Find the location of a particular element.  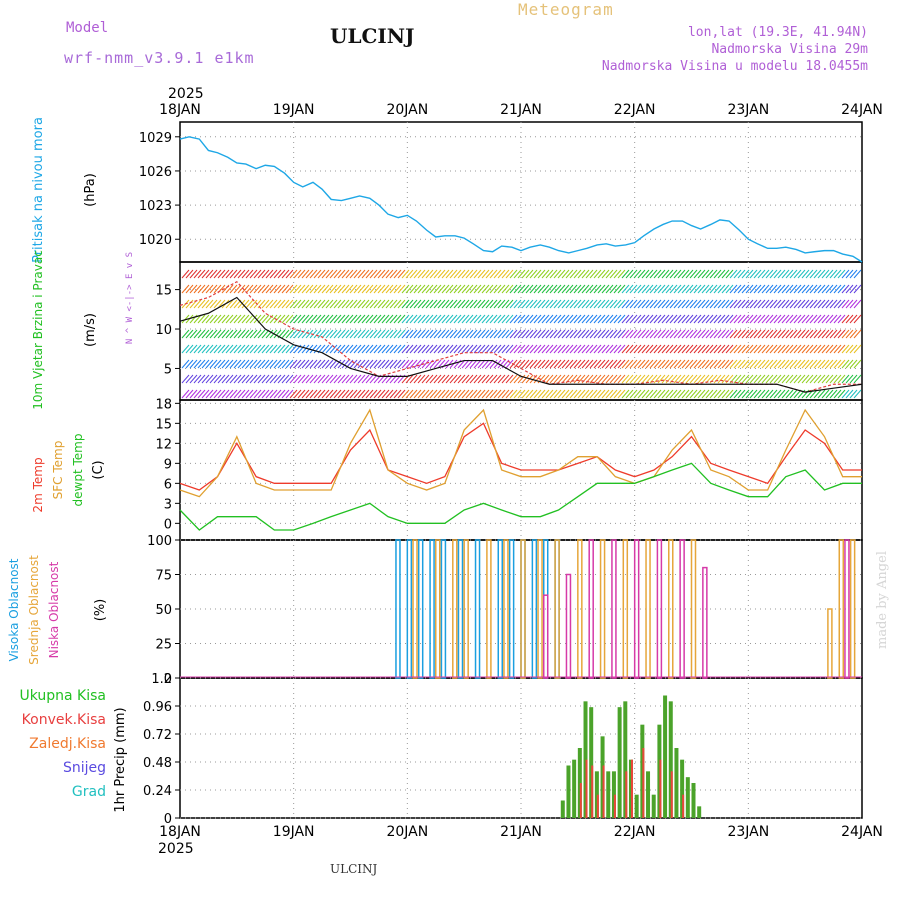

x-tick-label-bottom: 23JAN is located at coordinates (748, 832).